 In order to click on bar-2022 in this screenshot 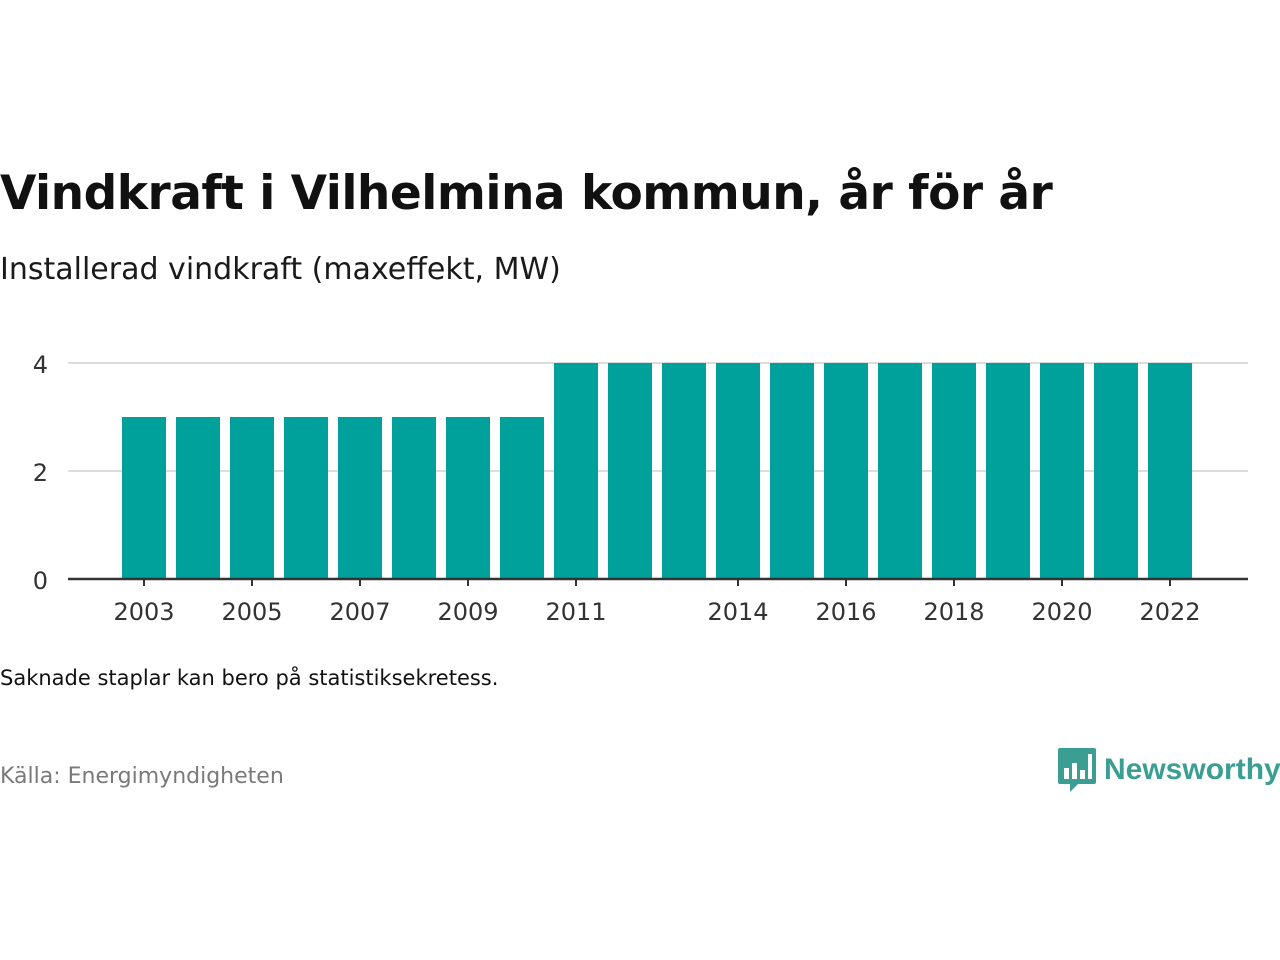, I will do `click(1170, 471)`.